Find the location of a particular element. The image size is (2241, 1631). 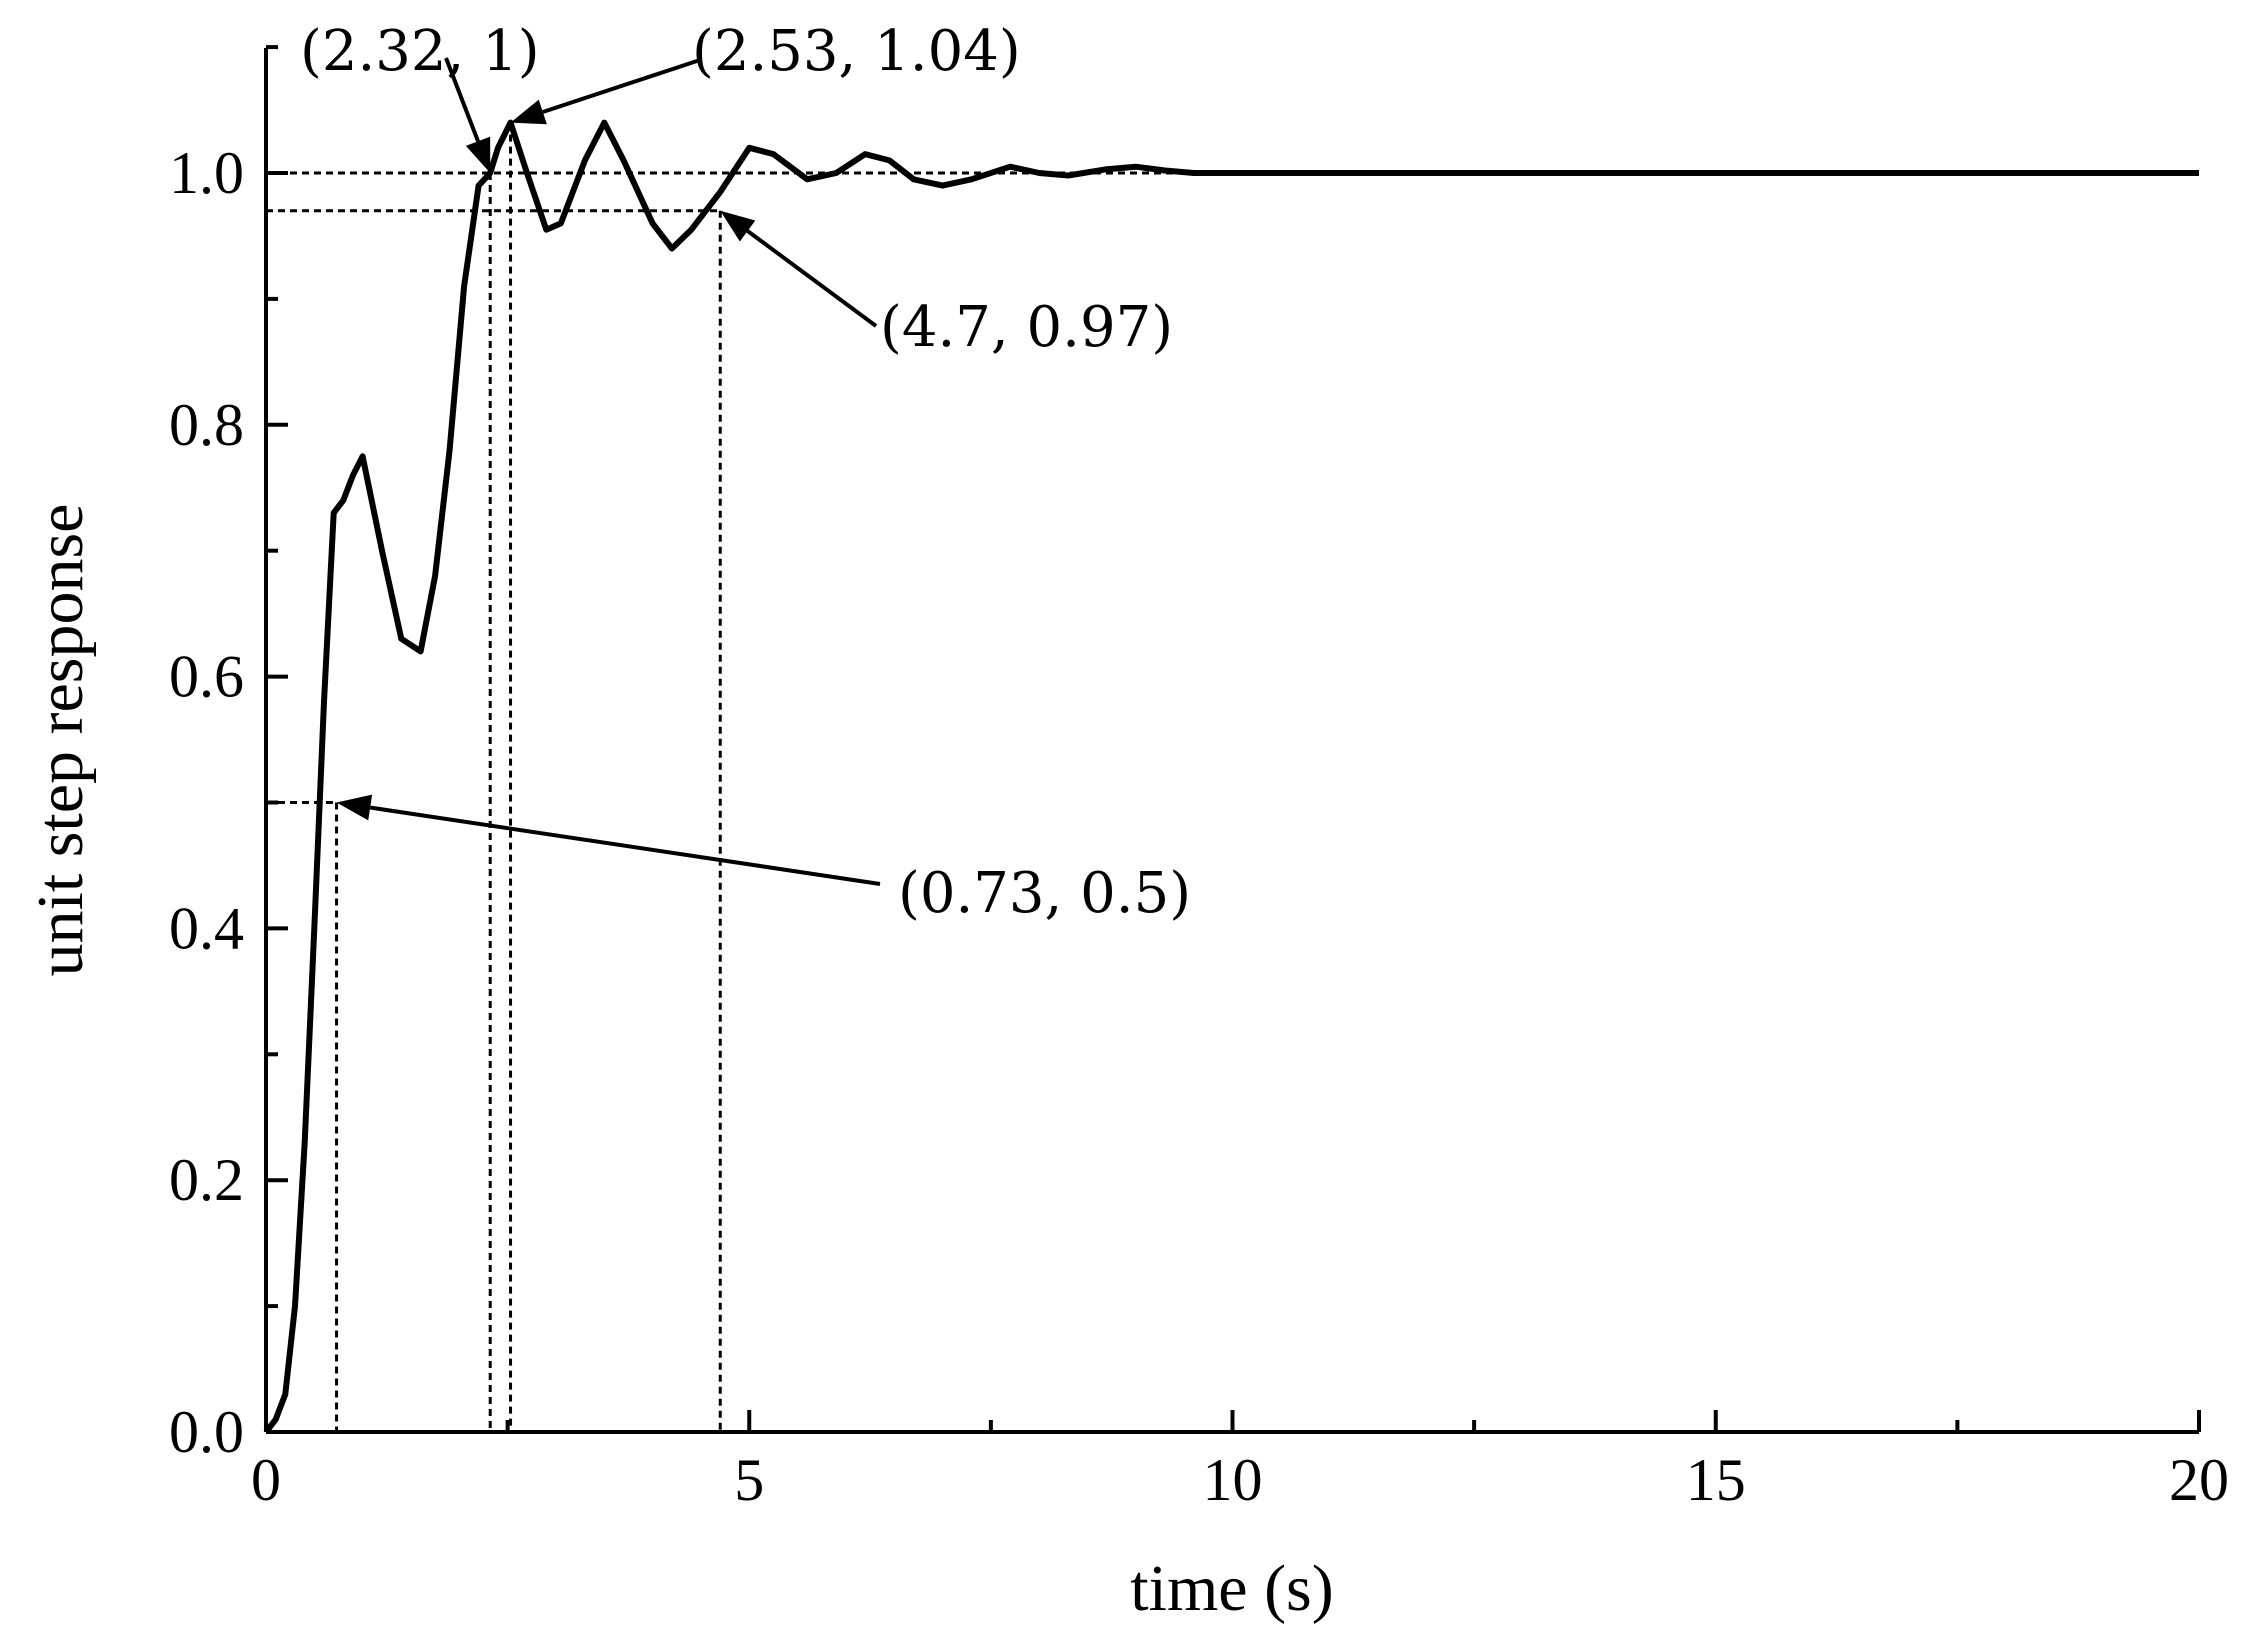

y-tick-label: 0.6 is located at coordinates (206, 677).